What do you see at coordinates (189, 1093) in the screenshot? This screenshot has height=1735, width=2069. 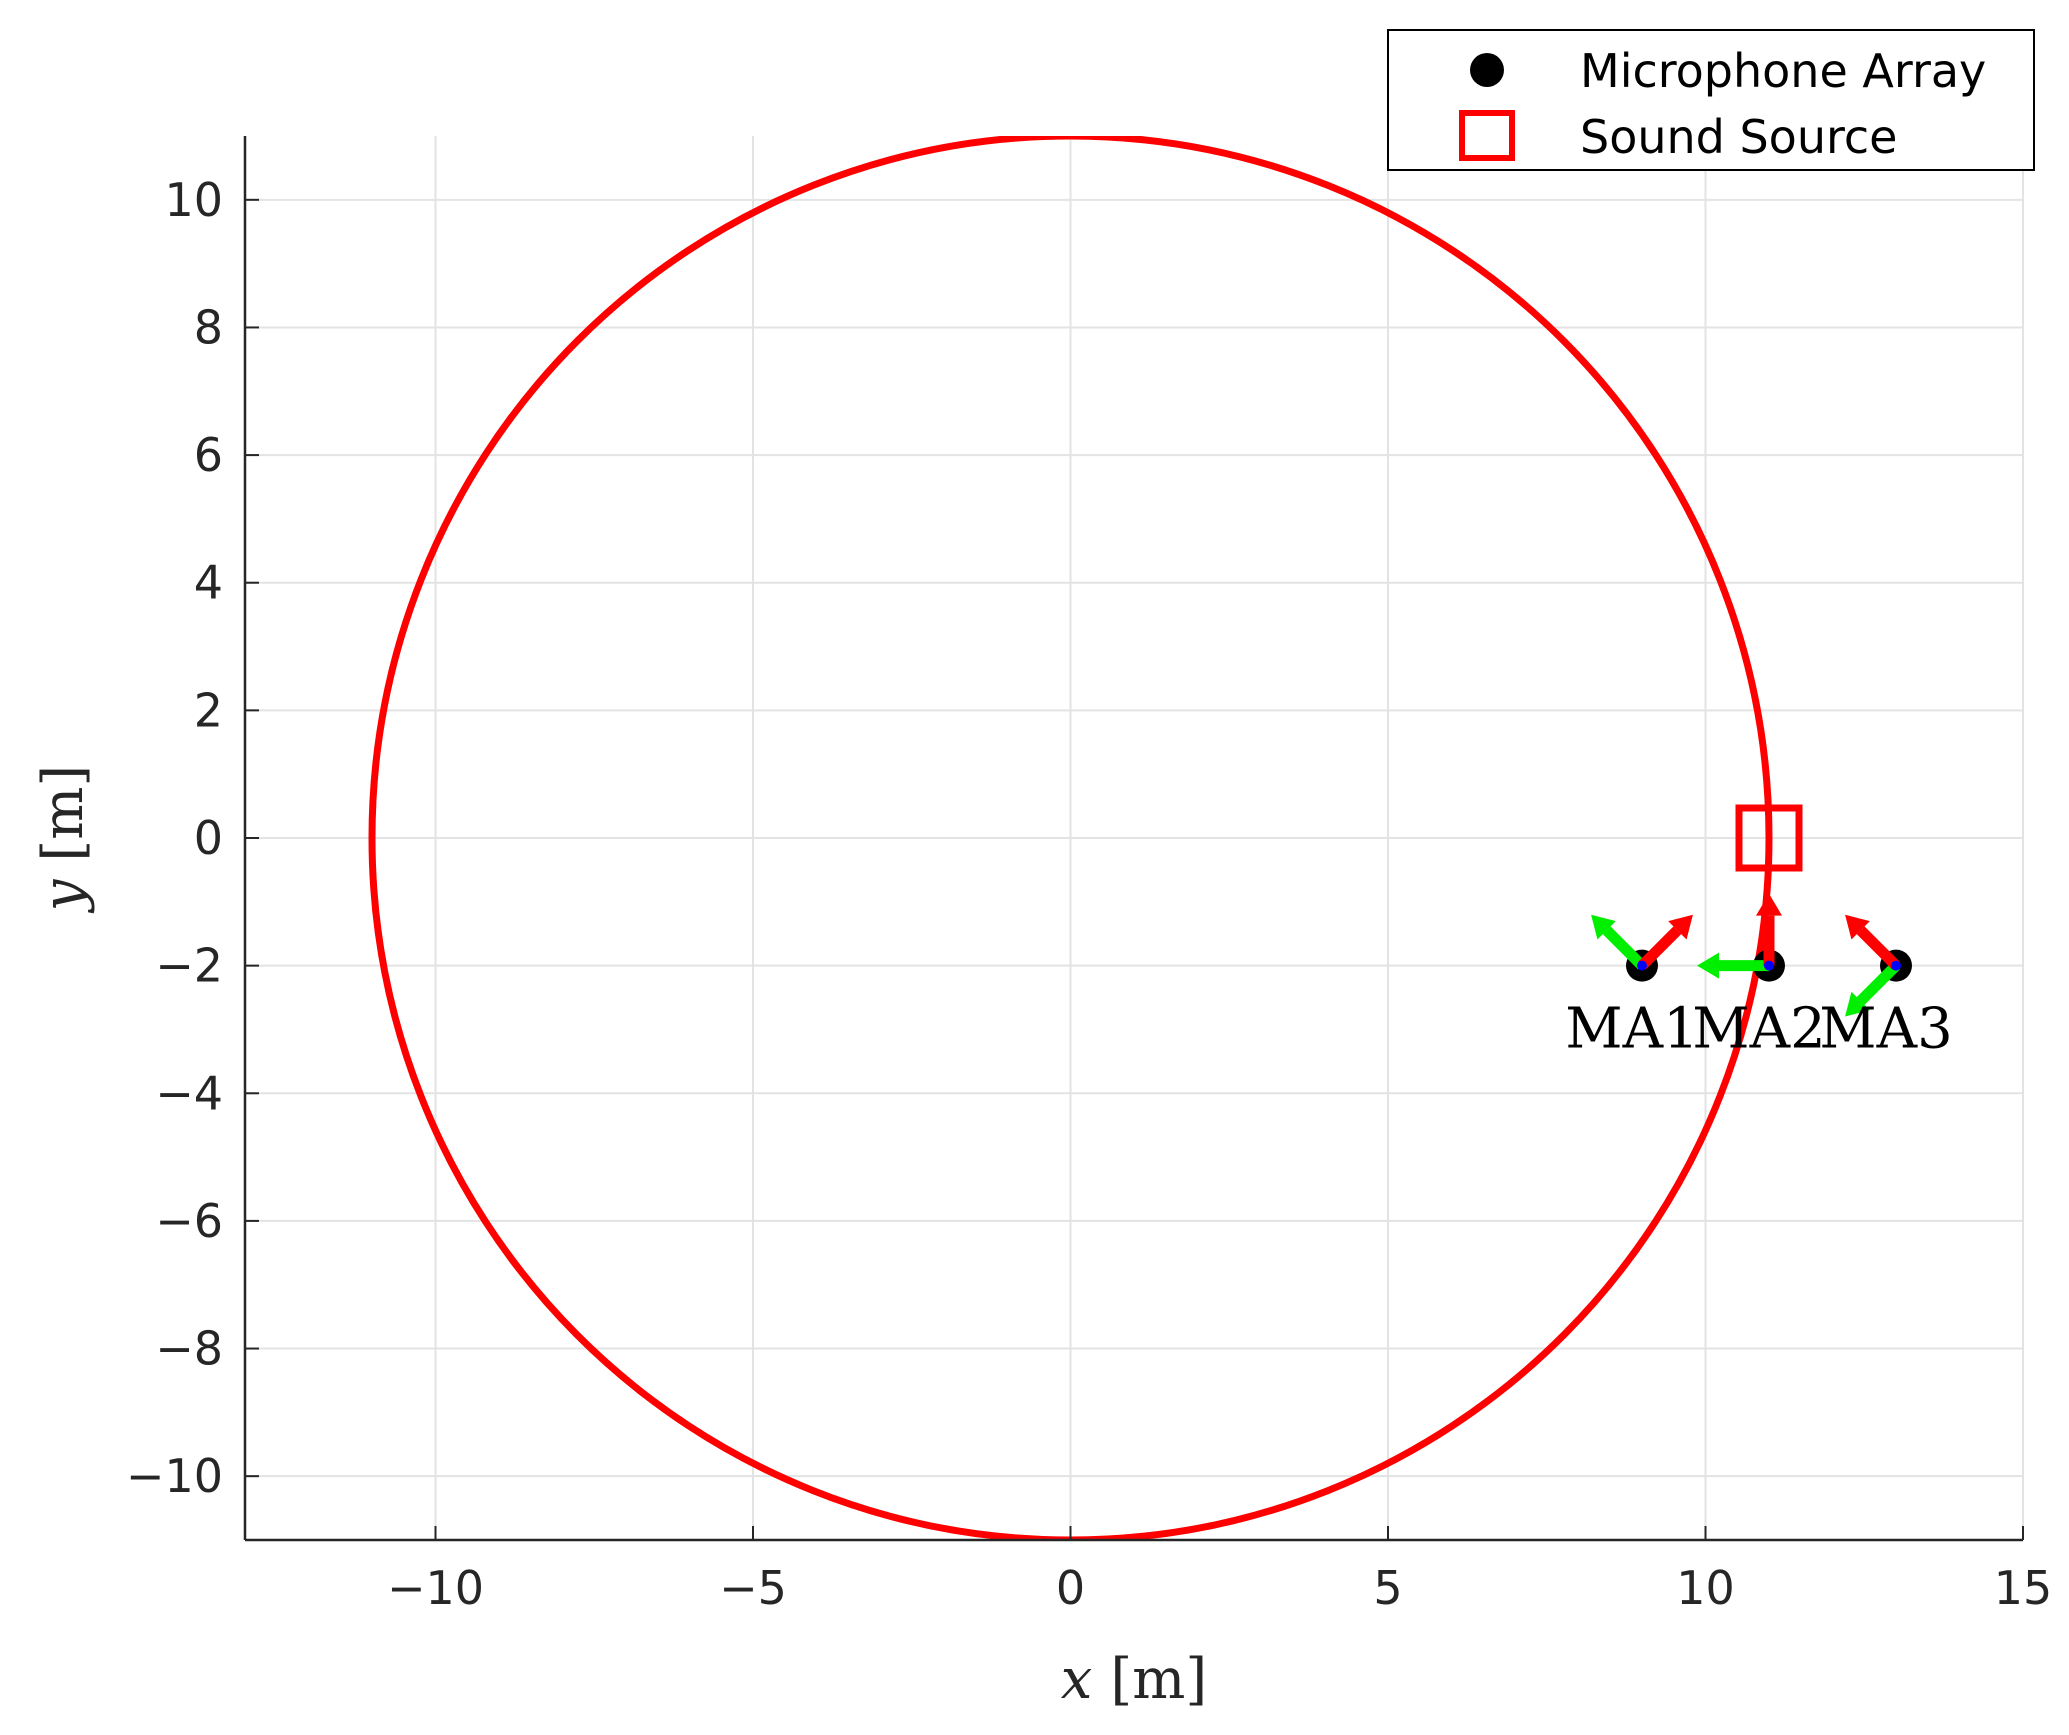 I see `y-tick-label: −4` at bounding box center [189, 1093].